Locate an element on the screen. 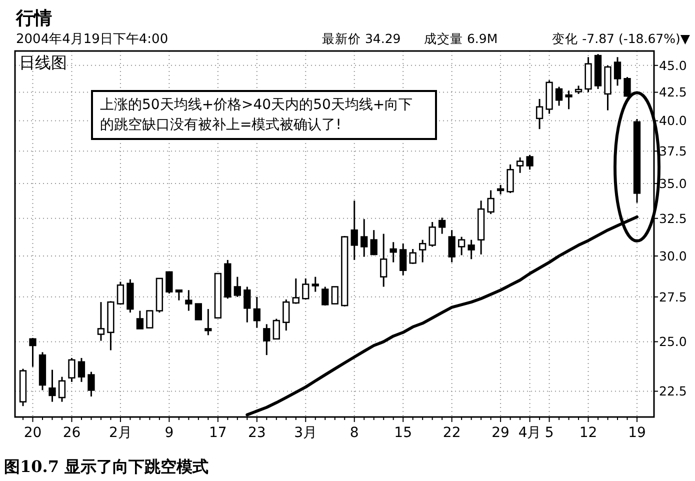 This screenshot has height=481, width=695. x-tick-label: 5 is located at coordinates (549, 433).